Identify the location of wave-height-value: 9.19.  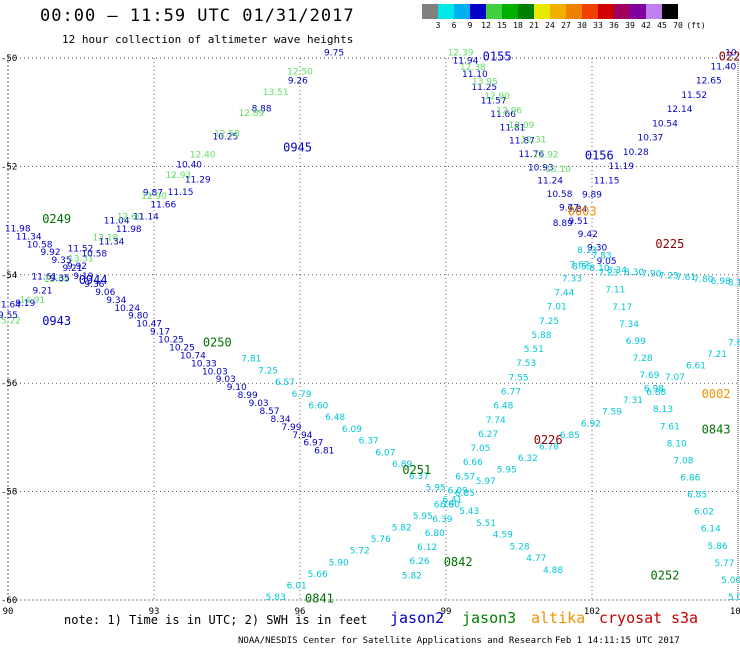
(25, 304).